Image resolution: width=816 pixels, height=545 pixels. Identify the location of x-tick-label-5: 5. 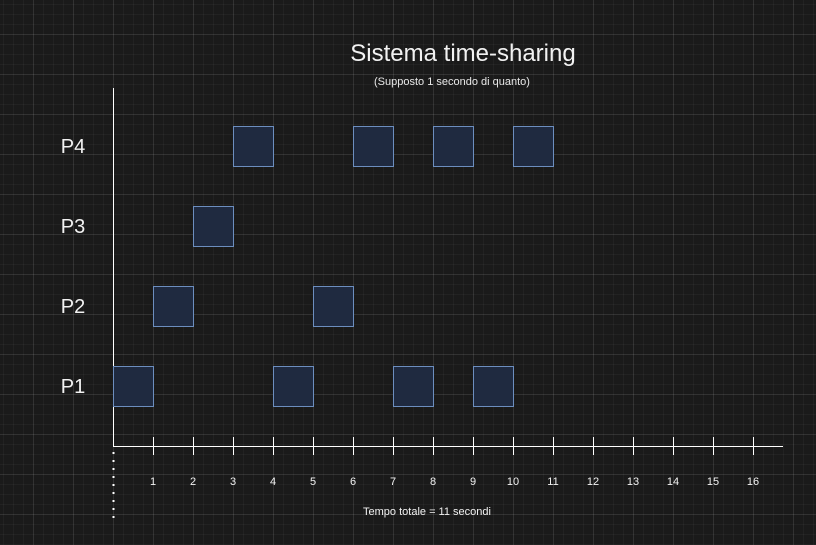
(313, 482).